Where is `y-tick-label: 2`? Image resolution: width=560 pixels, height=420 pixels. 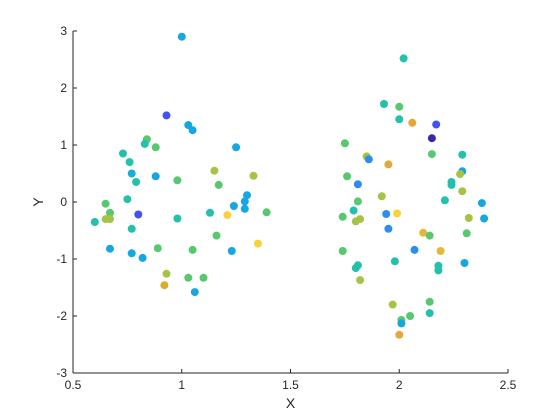 y-tick-label: 2 is located at coordinates (63, 88).